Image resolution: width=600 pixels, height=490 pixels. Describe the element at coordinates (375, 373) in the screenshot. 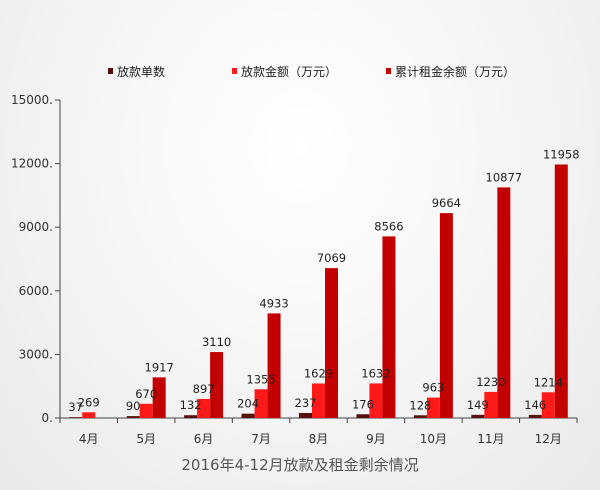

I see `data-label: 1632` at that location.